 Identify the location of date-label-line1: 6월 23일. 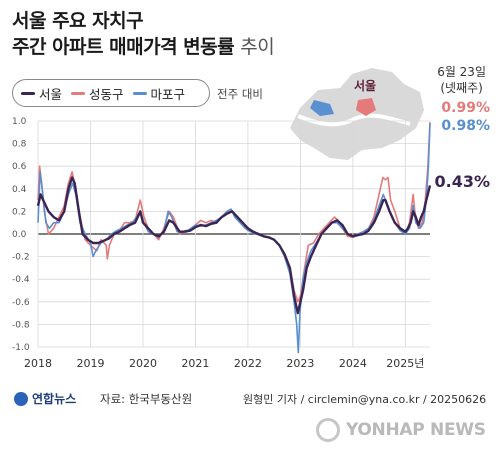
(461, 72).